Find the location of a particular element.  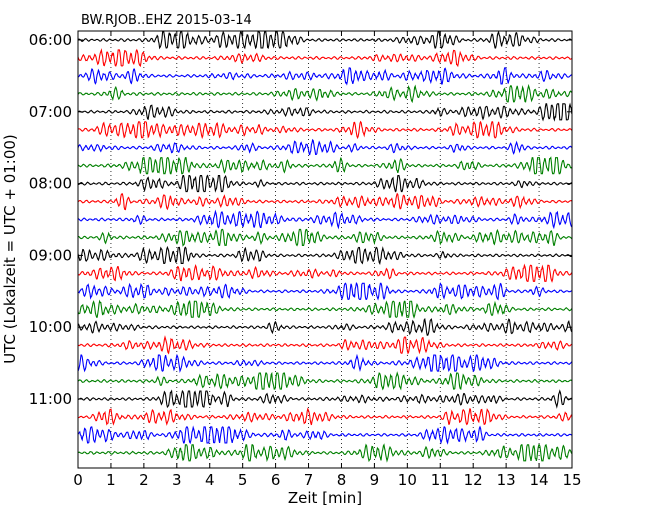

x-tick-label: 5 is located at coordinates (243, 480).